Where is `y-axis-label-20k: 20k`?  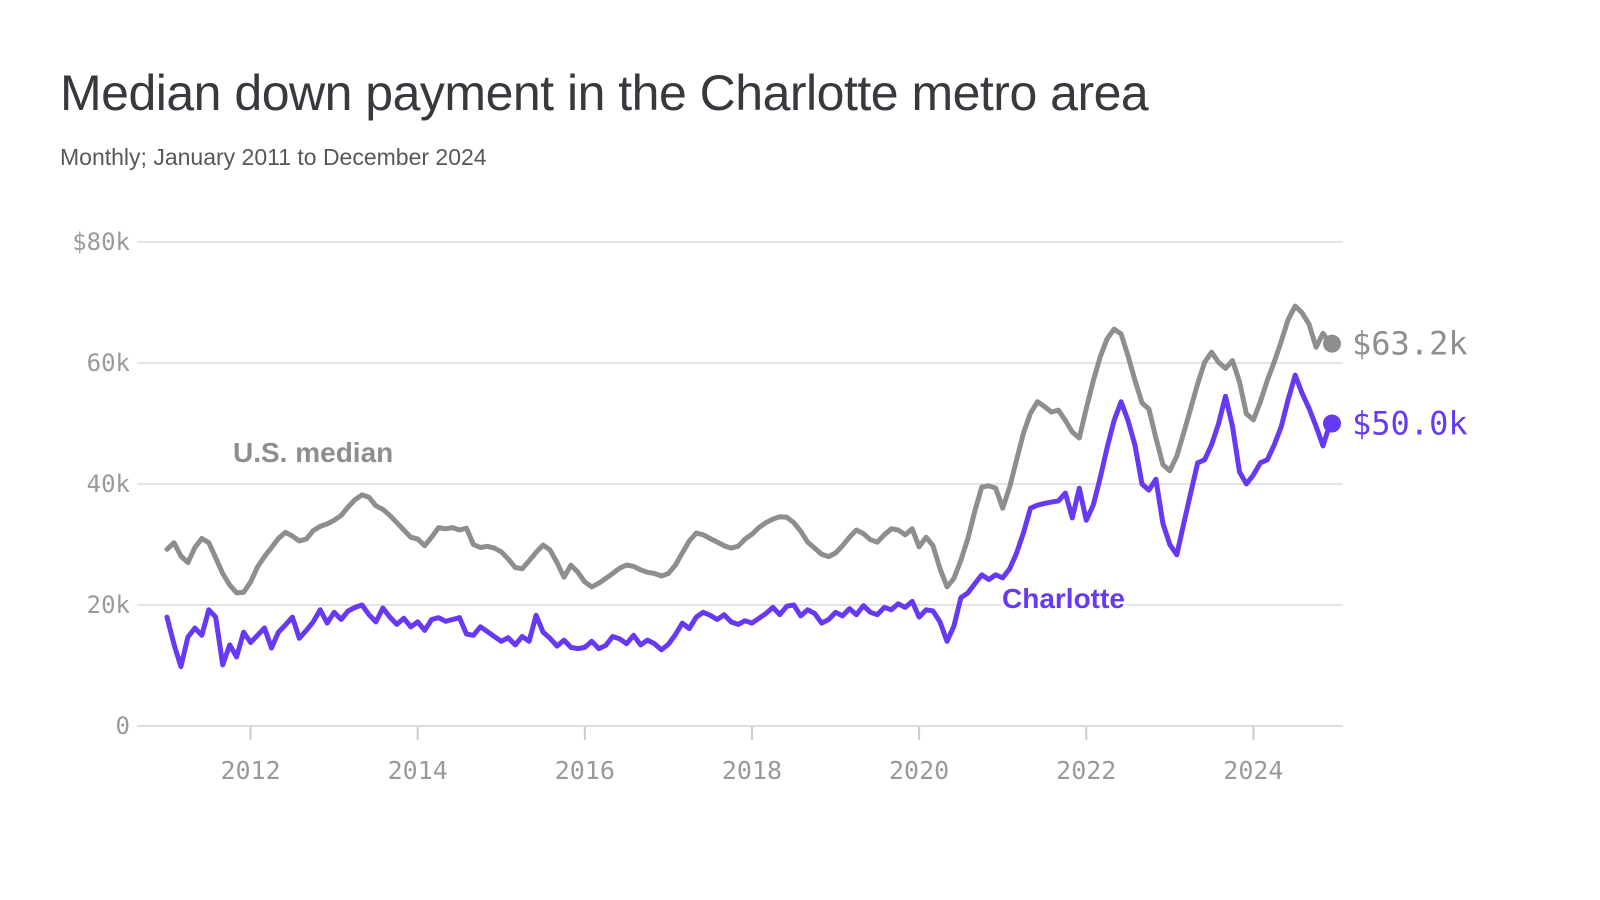 y-axis-label-20k: 20k is located at coordinates (109, 605).